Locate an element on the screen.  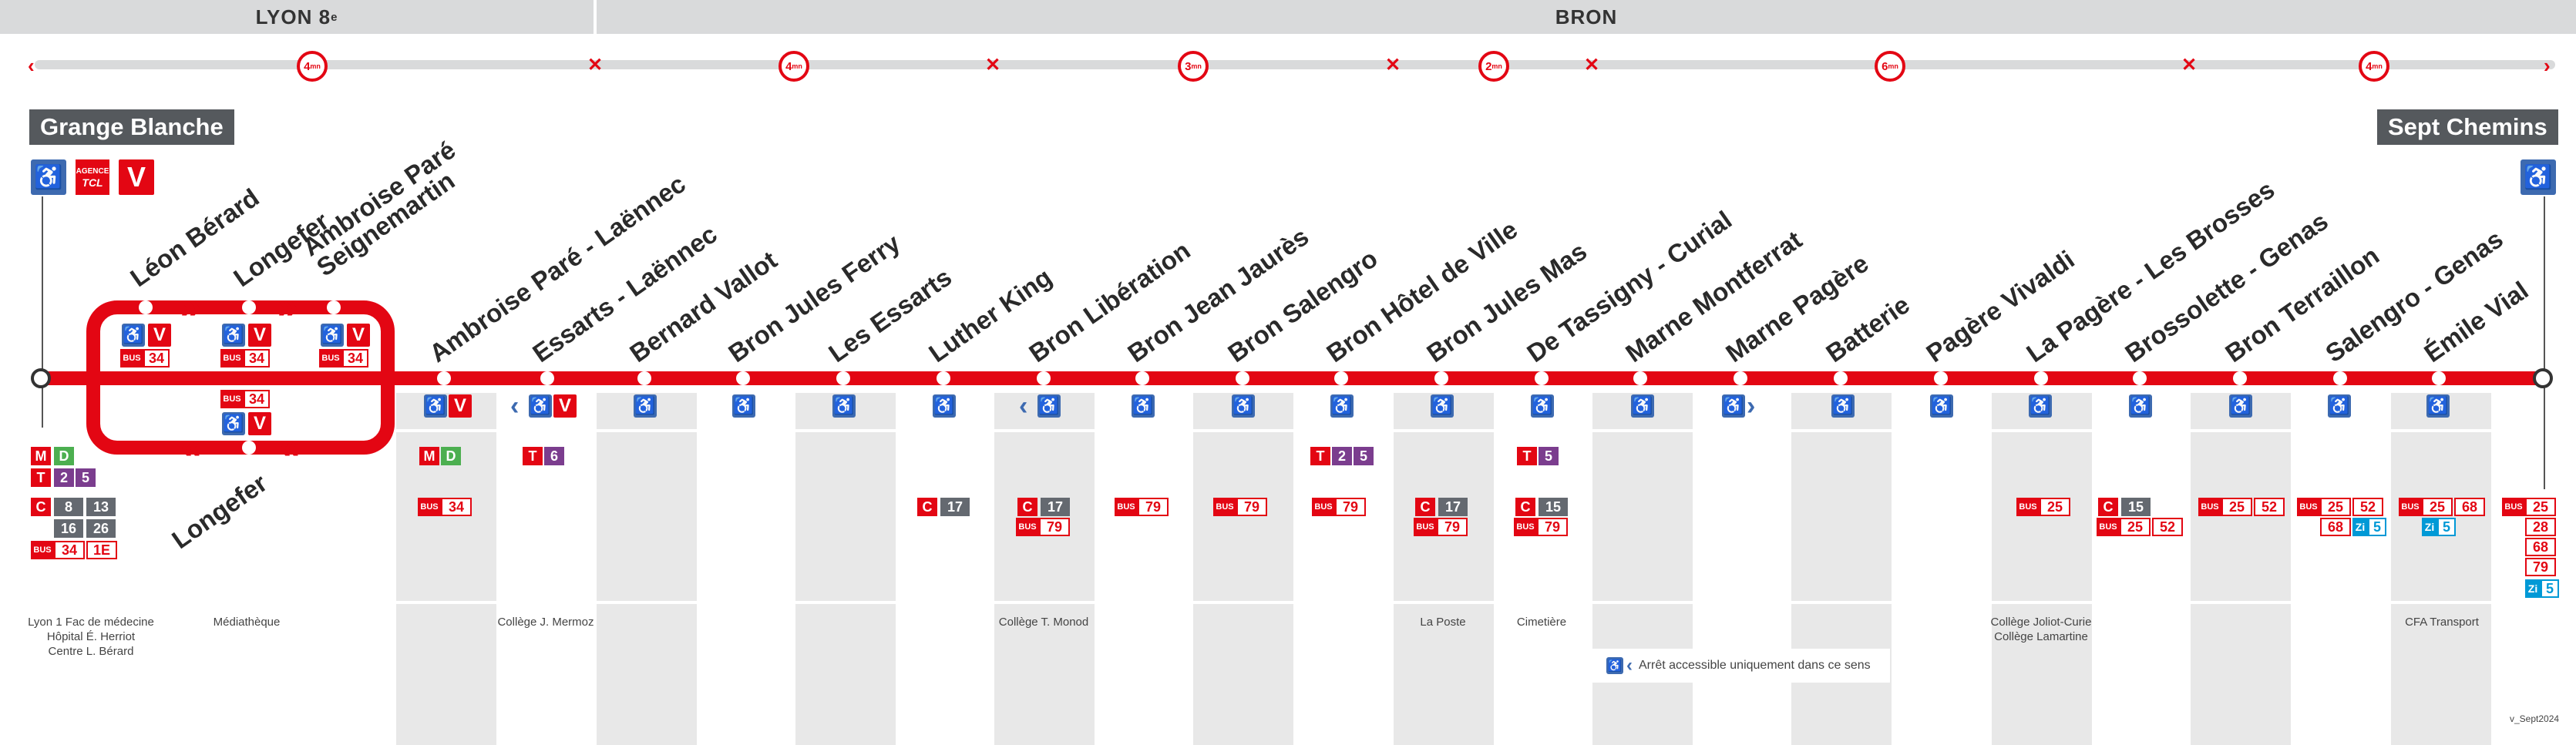
c-line: 13 is located at coordinates (101, 507).